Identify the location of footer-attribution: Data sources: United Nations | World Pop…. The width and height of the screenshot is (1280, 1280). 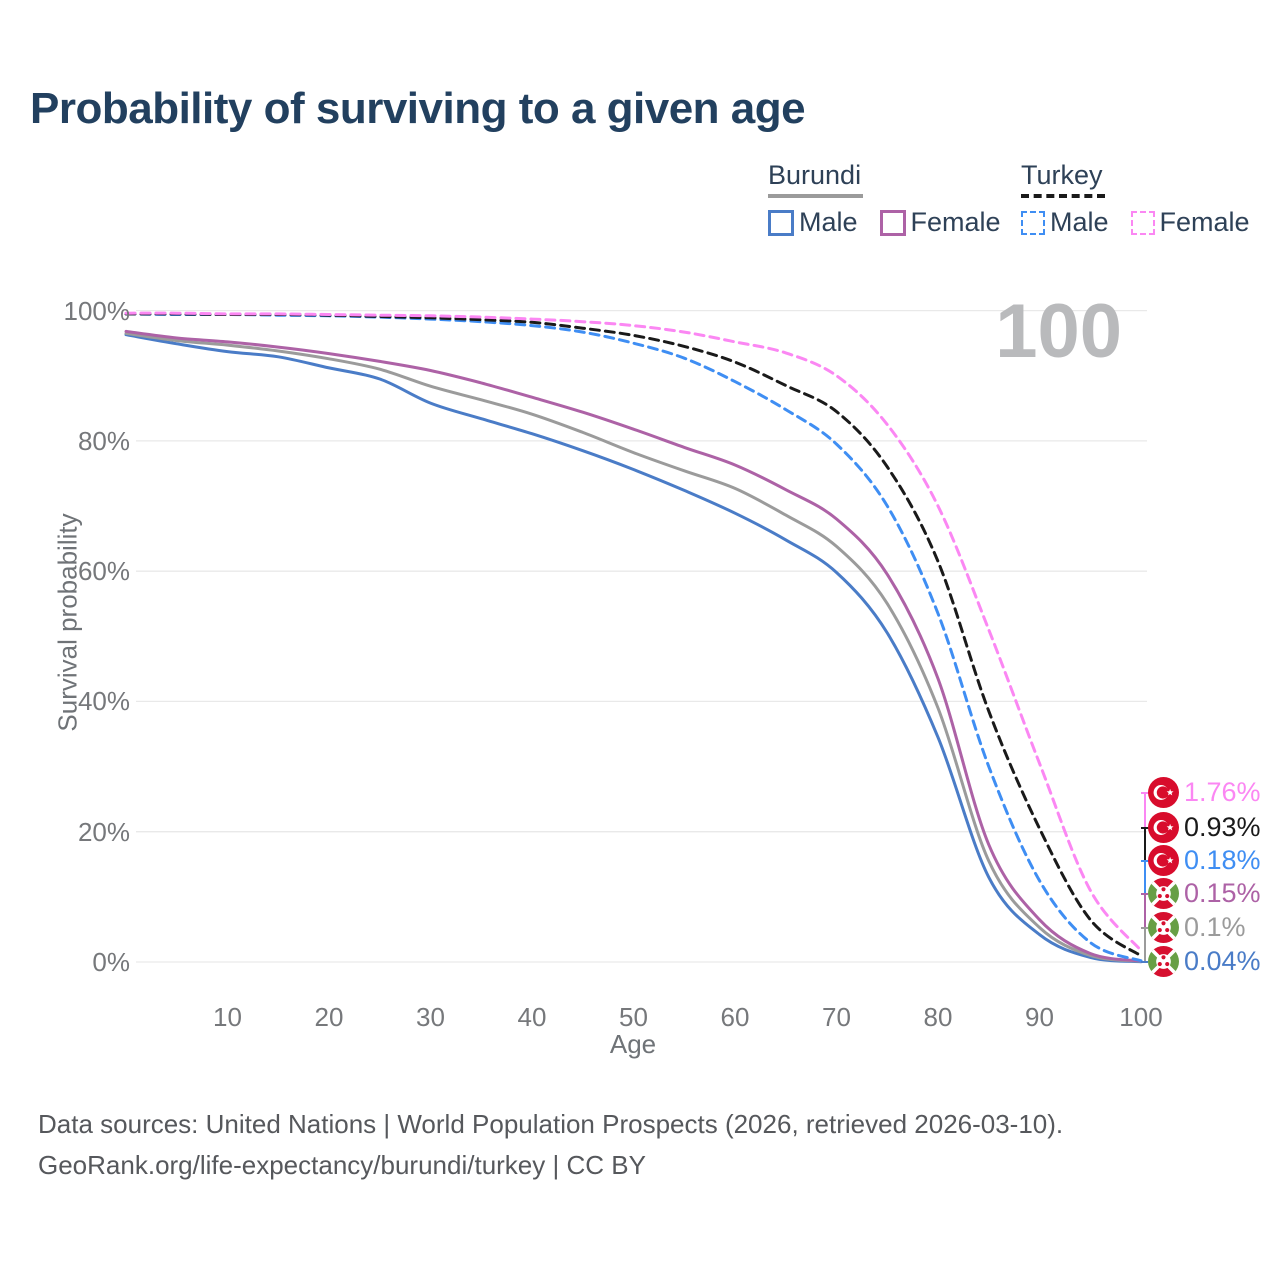
(550, 1145).